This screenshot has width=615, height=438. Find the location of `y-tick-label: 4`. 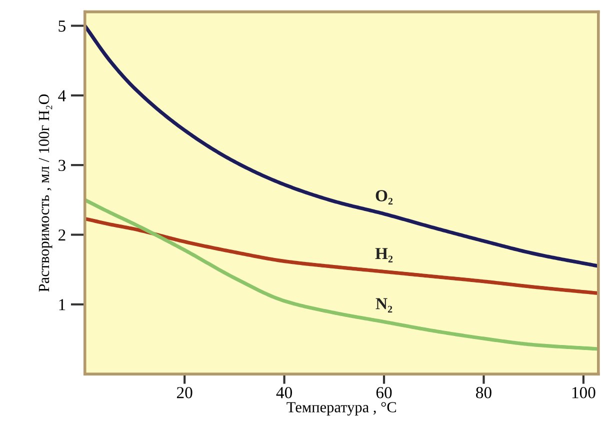

y-tick-label: 4 is located at coordinates (62, 96).